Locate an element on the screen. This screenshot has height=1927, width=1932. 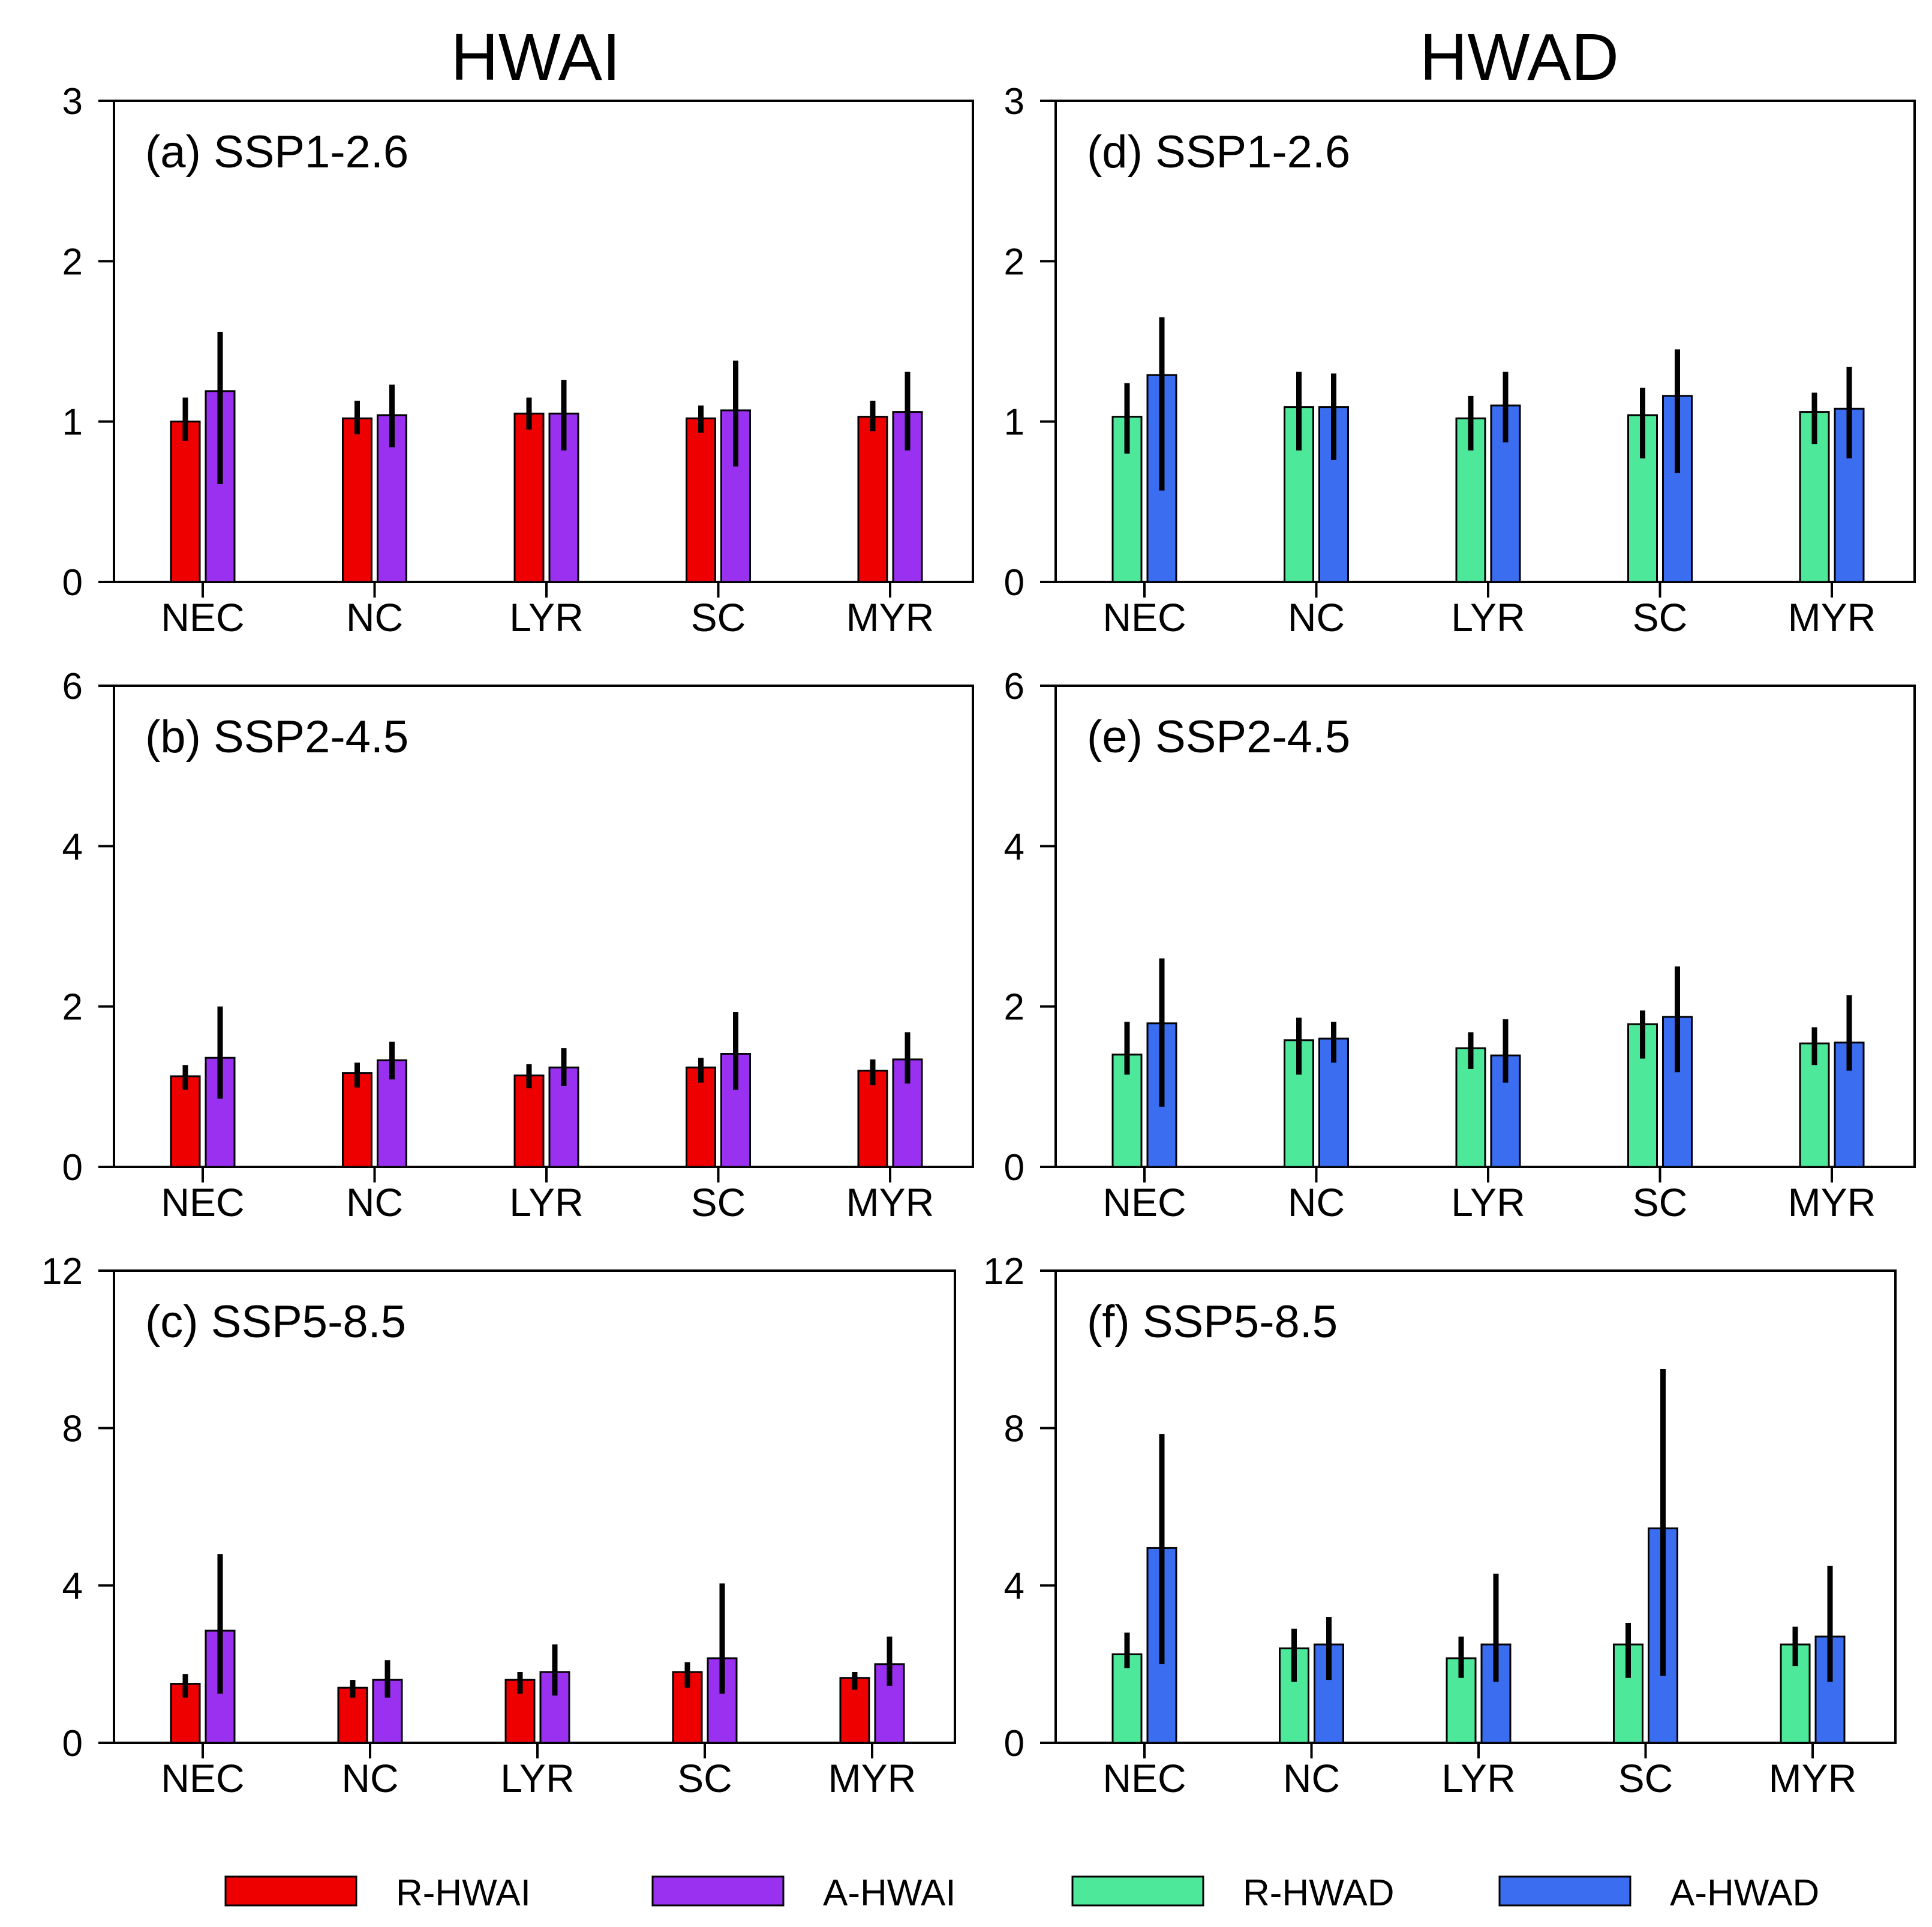
legend-swatch-a-hwai is located at coordinates (718, 1891).